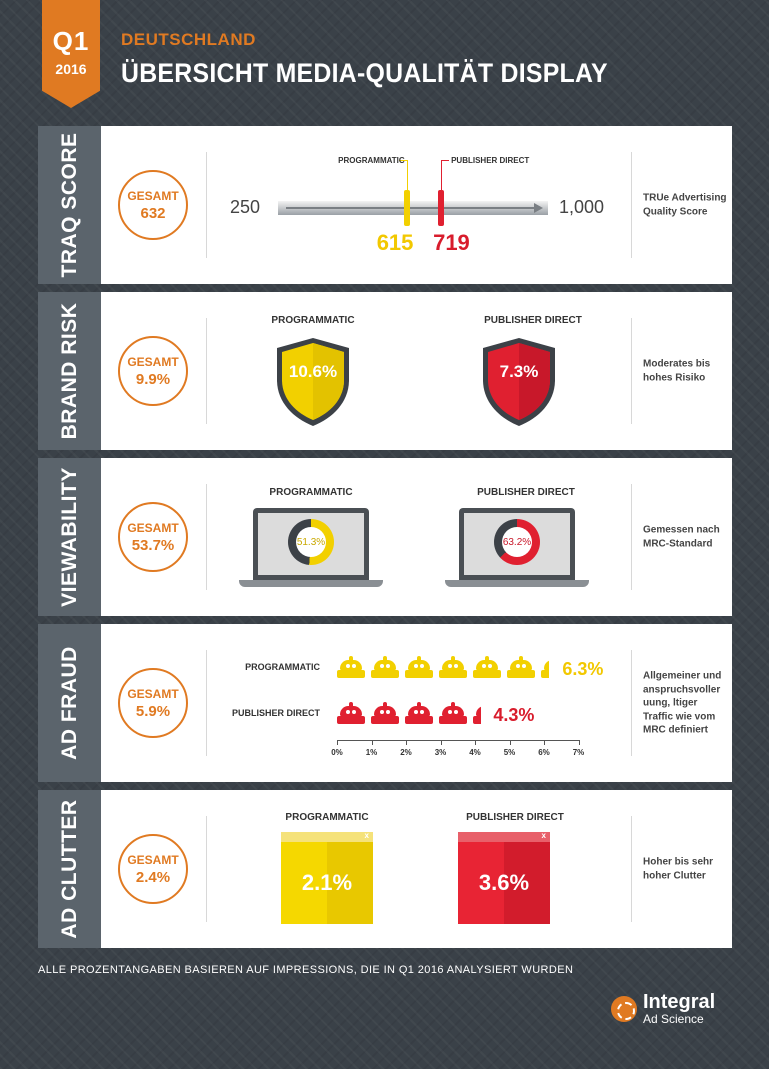 This screenshot has height=1069, width=769. I want to click on integral-logo-icon, so click(624, 1009).